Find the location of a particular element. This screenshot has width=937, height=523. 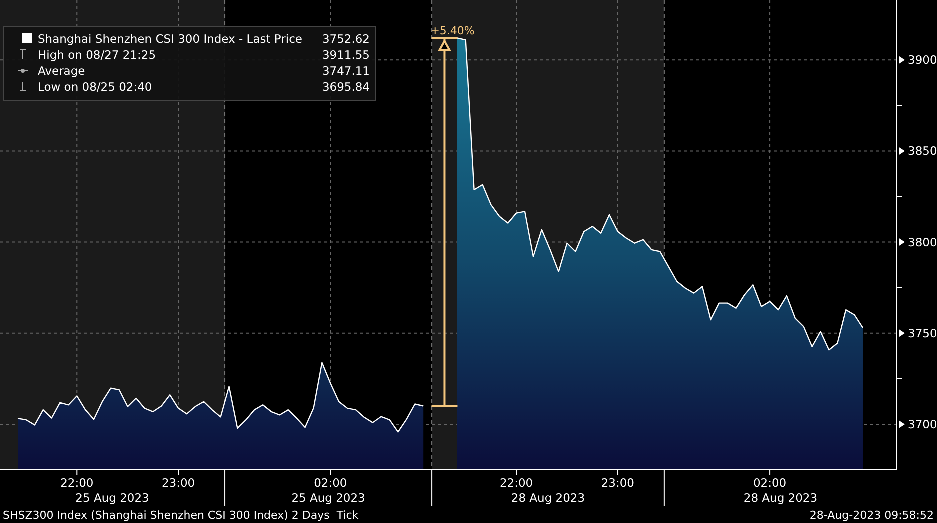

text: 28-Aug-2023 09:58:52 is located at coordinates (872, 515).